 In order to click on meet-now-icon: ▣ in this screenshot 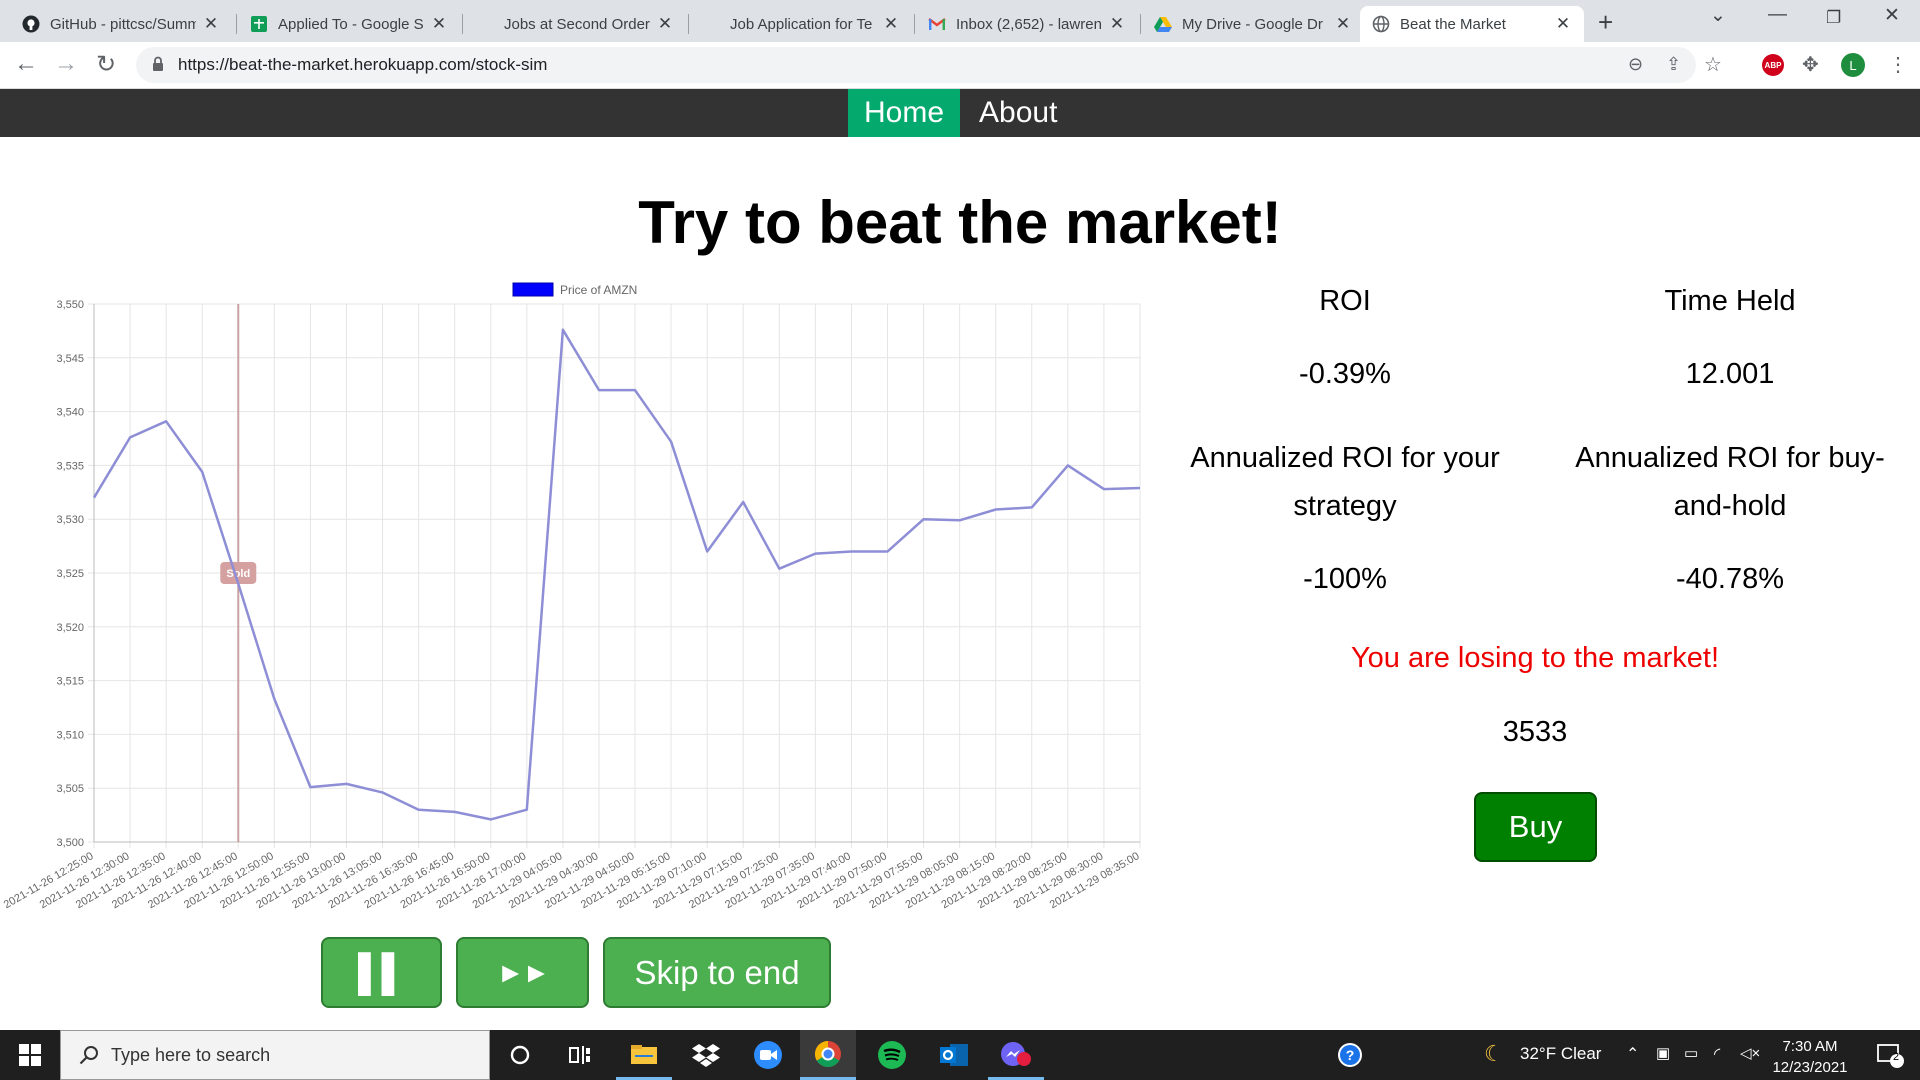, I will do `click(1663, 1053)`.